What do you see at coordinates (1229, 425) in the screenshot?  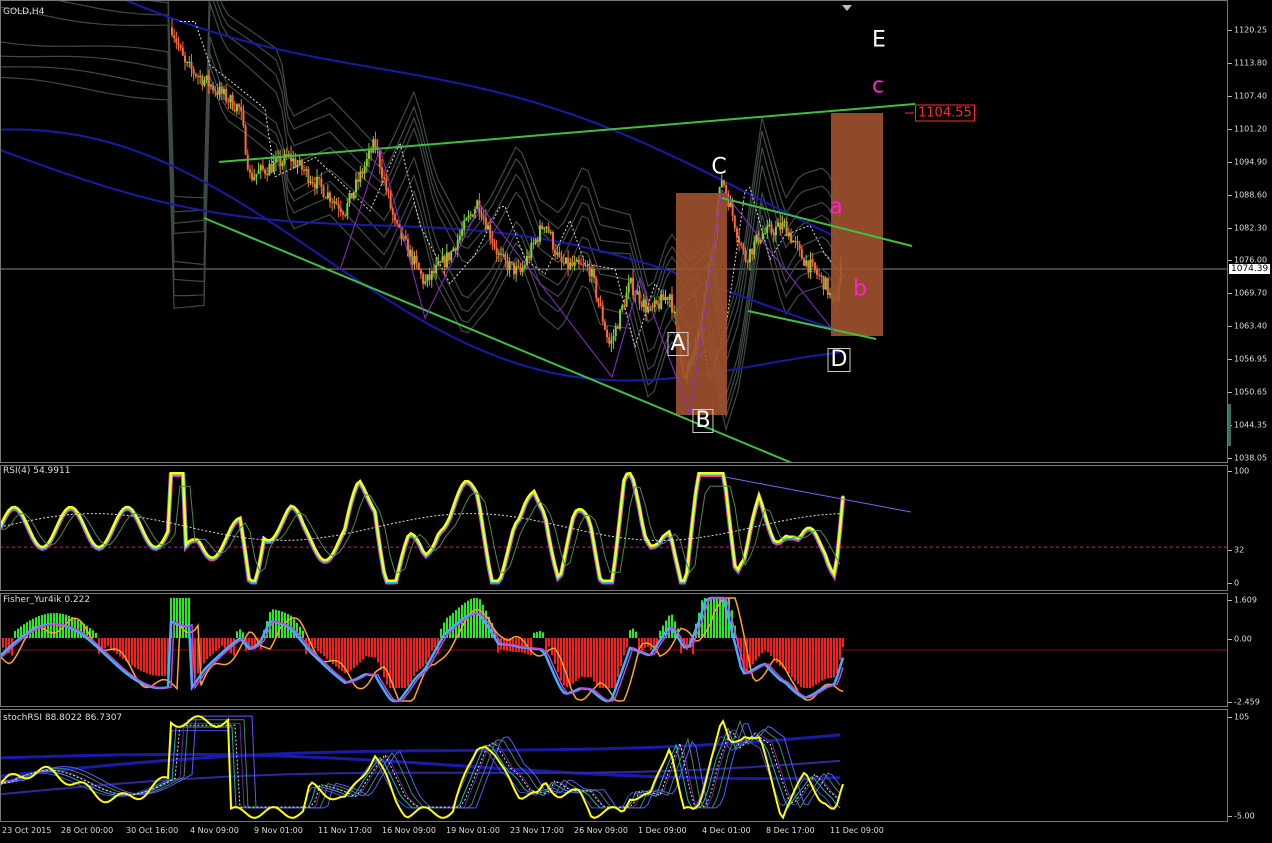 I see `price-axis-scroll-handle` at bounding box center [1229, 425].